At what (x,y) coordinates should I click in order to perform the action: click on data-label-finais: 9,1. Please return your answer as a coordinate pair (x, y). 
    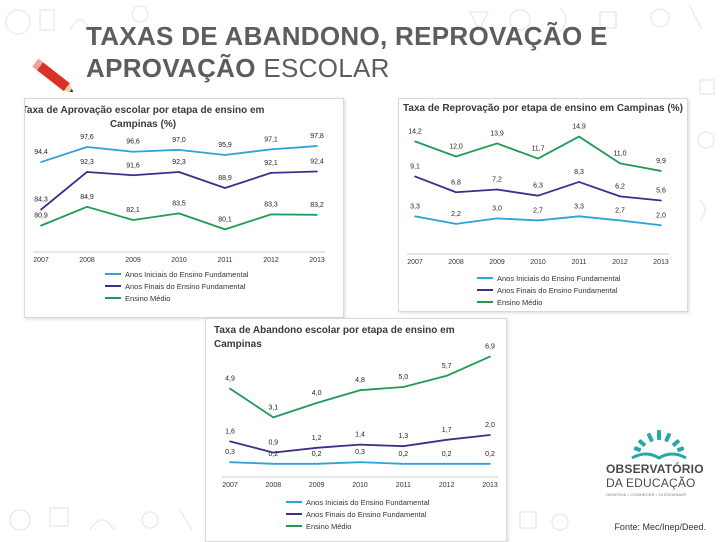
    Looking at the image, I should click on (415, 166).